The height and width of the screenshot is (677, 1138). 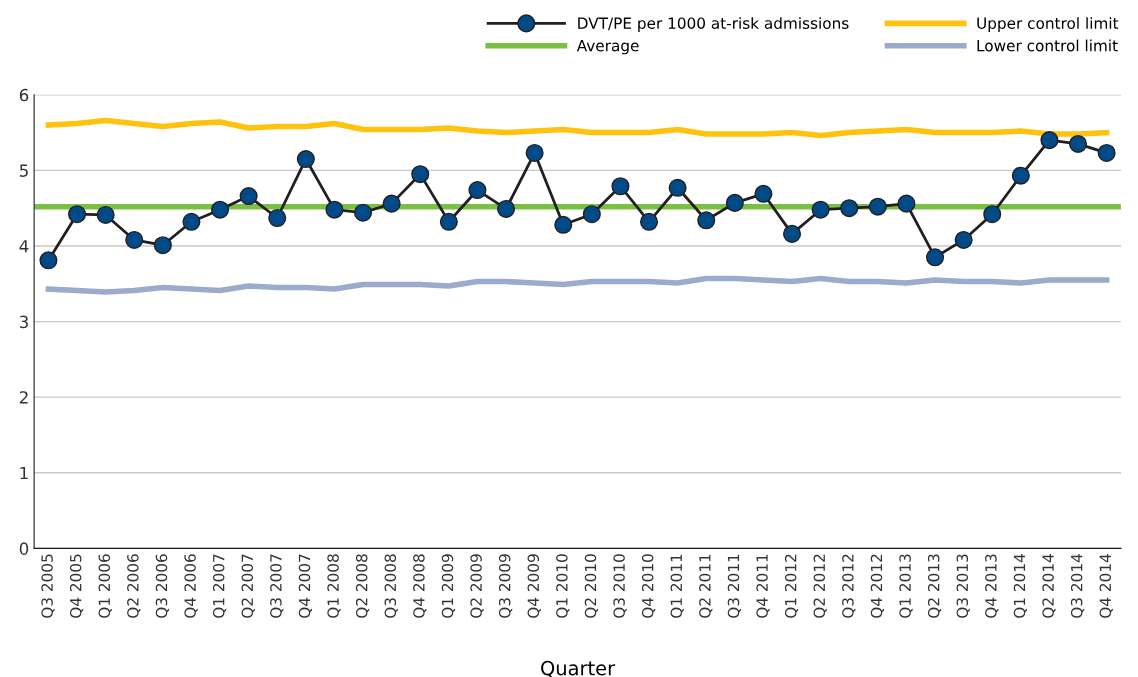 I want to click on x-tick-label: Q3 2007, so click(x=277, y=586).